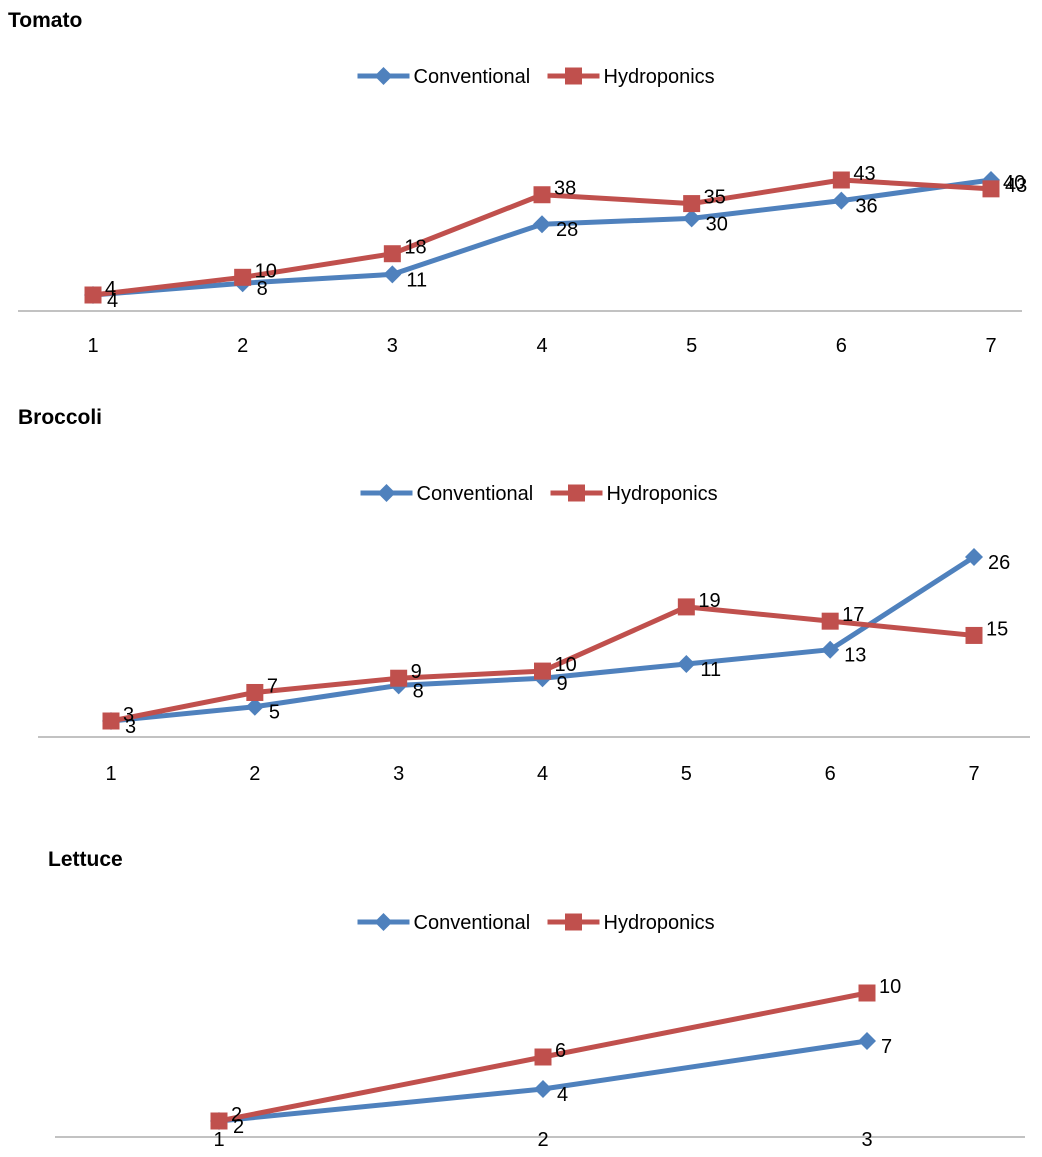  What do you see at coordinates (560, 1051) in the screenshot?
I see `lettuce-data-label-hydroponics: 6` at bounding box center [560, 1051].